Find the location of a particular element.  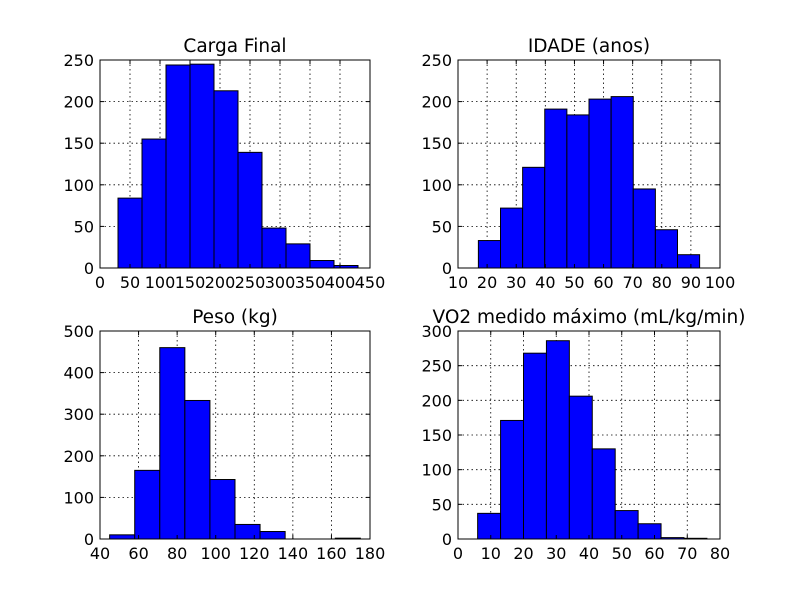

subplot-title: IDADE (anos) is located at coordinates (589, 46).